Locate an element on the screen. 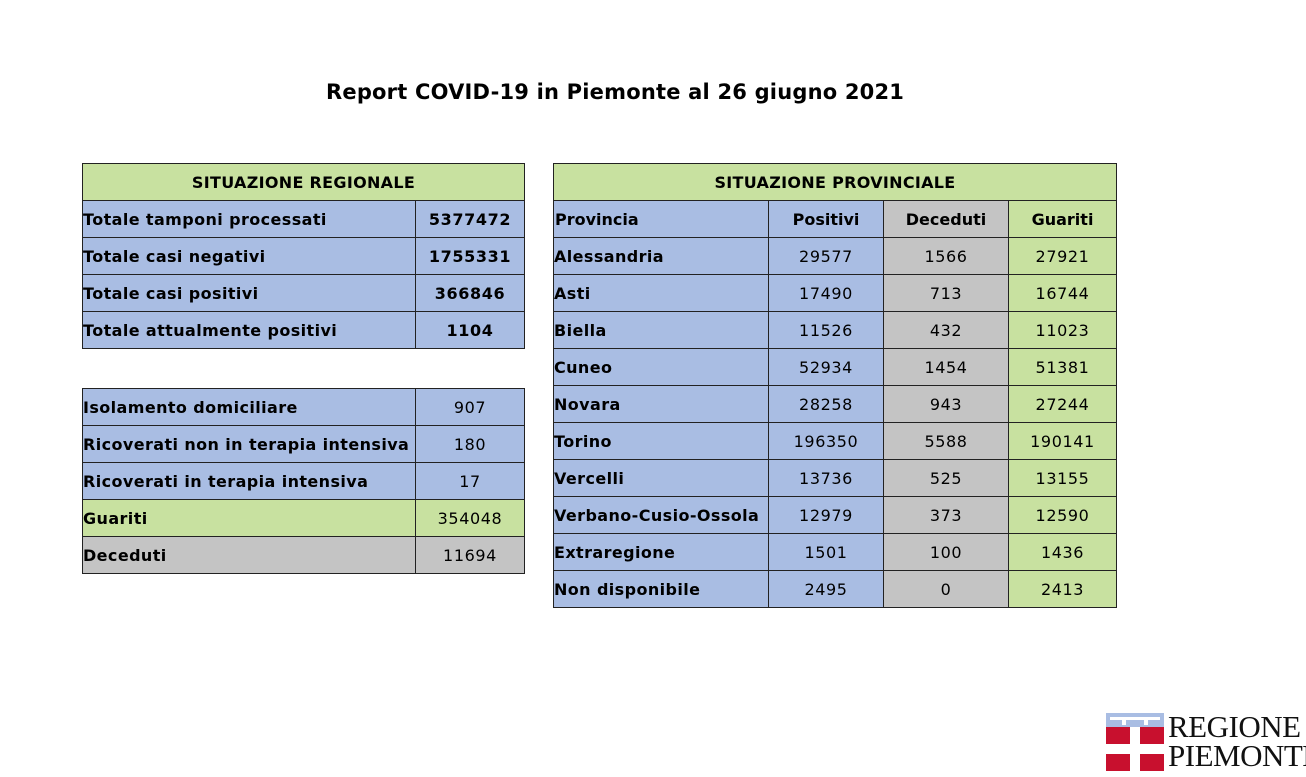 The height and width of the screenshot is (777, 1306). piemonte-coat-of-arms-icon is located at coordinates (1135, 742).